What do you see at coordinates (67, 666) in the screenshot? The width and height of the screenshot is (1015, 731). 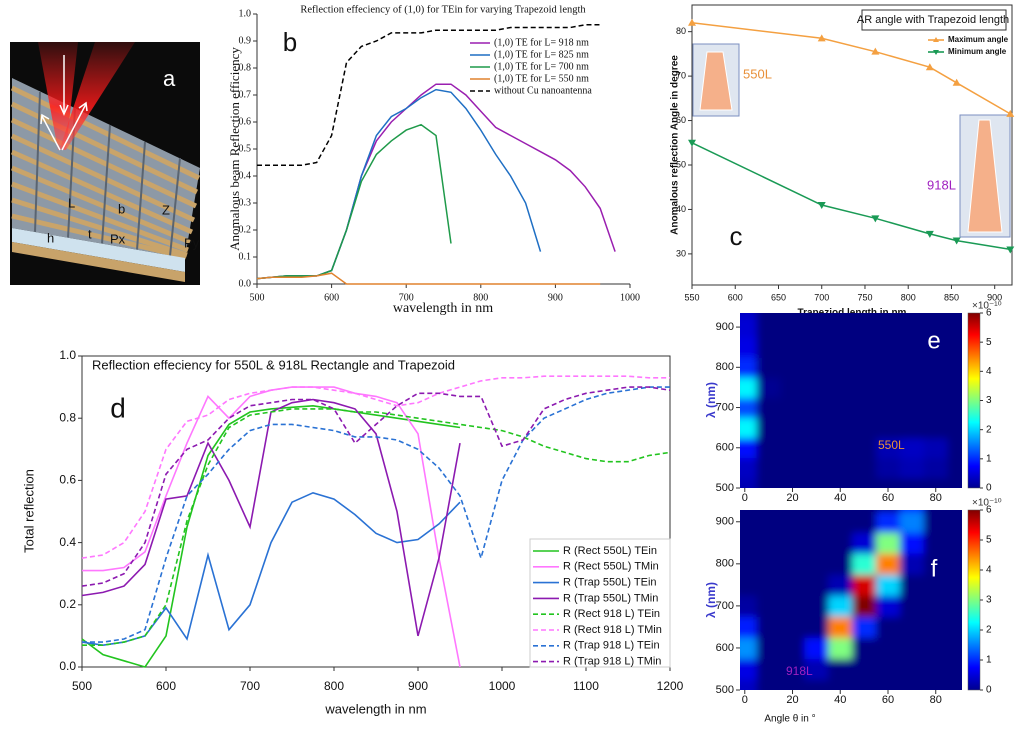 I see `y-tick-label: 0.0` at bounding box center [67, 666].